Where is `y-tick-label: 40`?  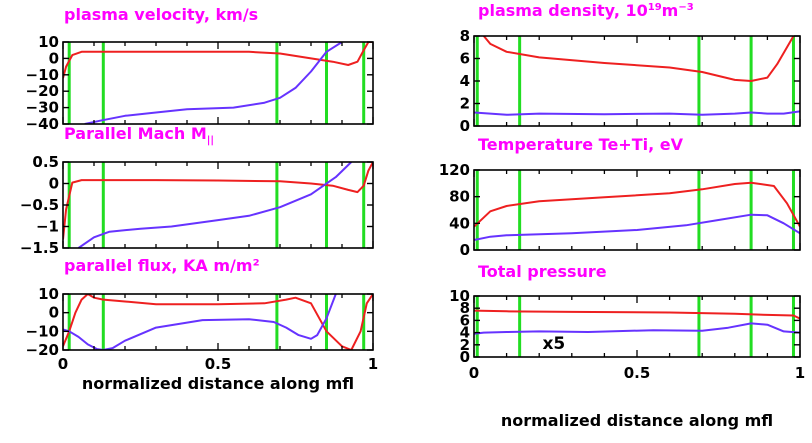 y-tick-label: 40 is located at coordinates (459, 223).